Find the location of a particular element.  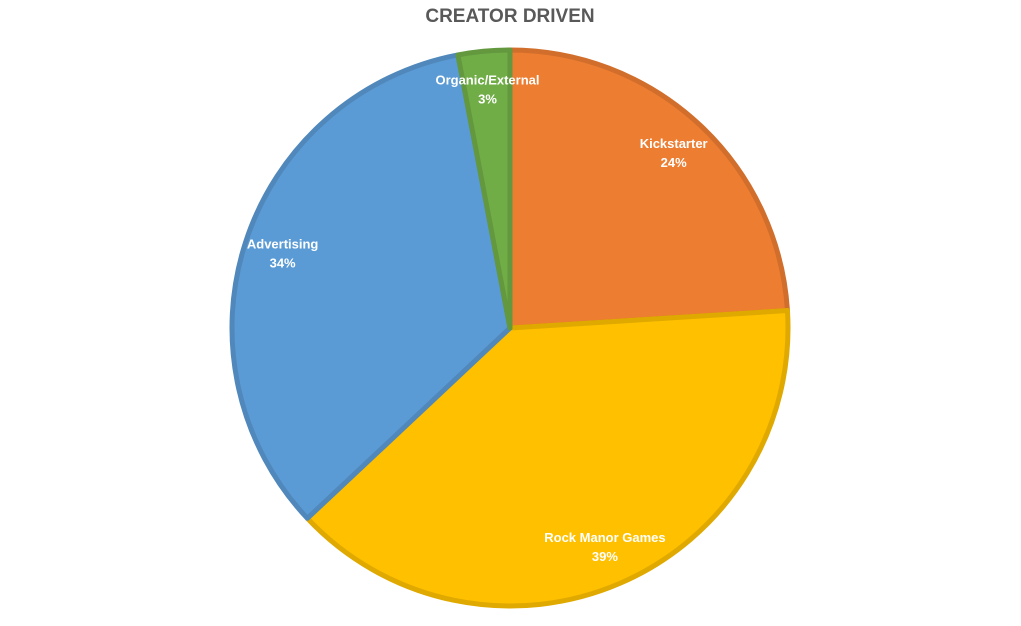

data-label-name: Advertising is located at coordinates (283, 244).